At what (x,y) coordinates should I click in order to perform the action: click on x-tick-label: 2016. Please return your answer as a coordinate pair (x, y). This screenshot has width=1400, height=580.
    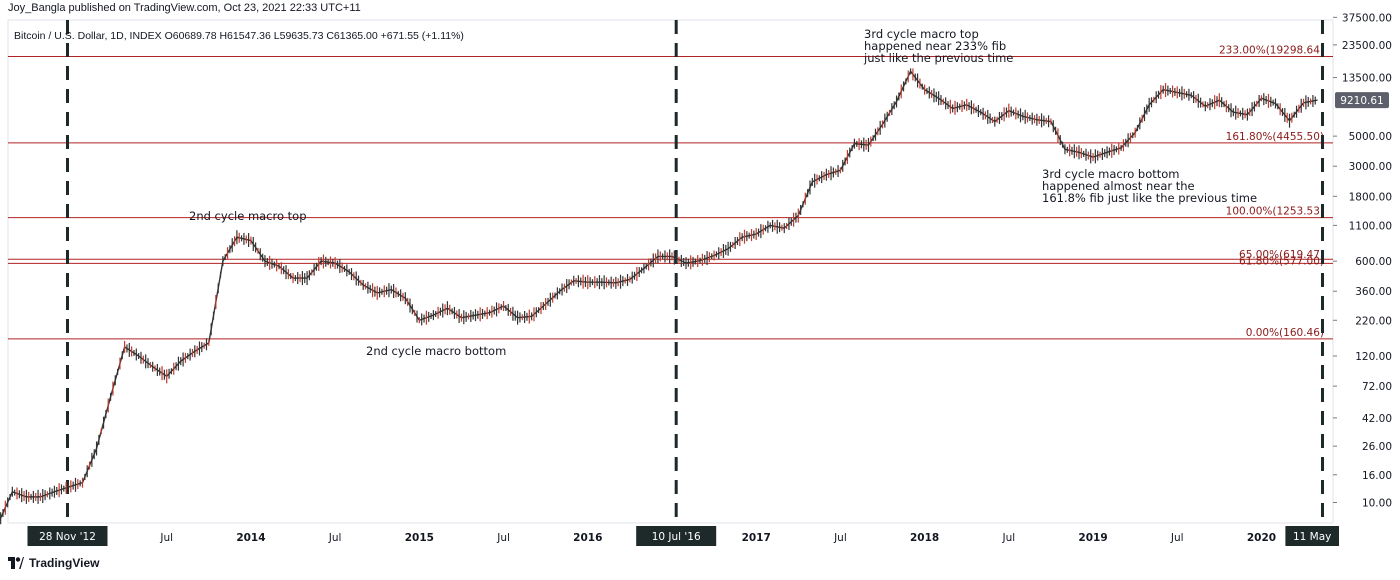
    Looking at the image, I should click on (587, 538).